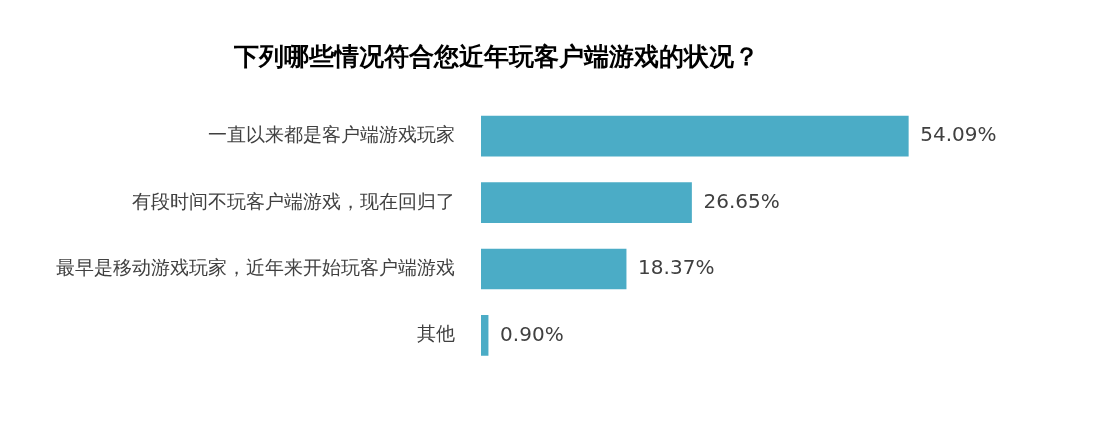 This screenshot has width=1093, height=433. What do you see at coordinates (255, 266) in the screenshot?
I see `y-tick-label: 最早是移动游戏玩家，近年来开始玩客户端游戏` at bounding box center [255, 266].